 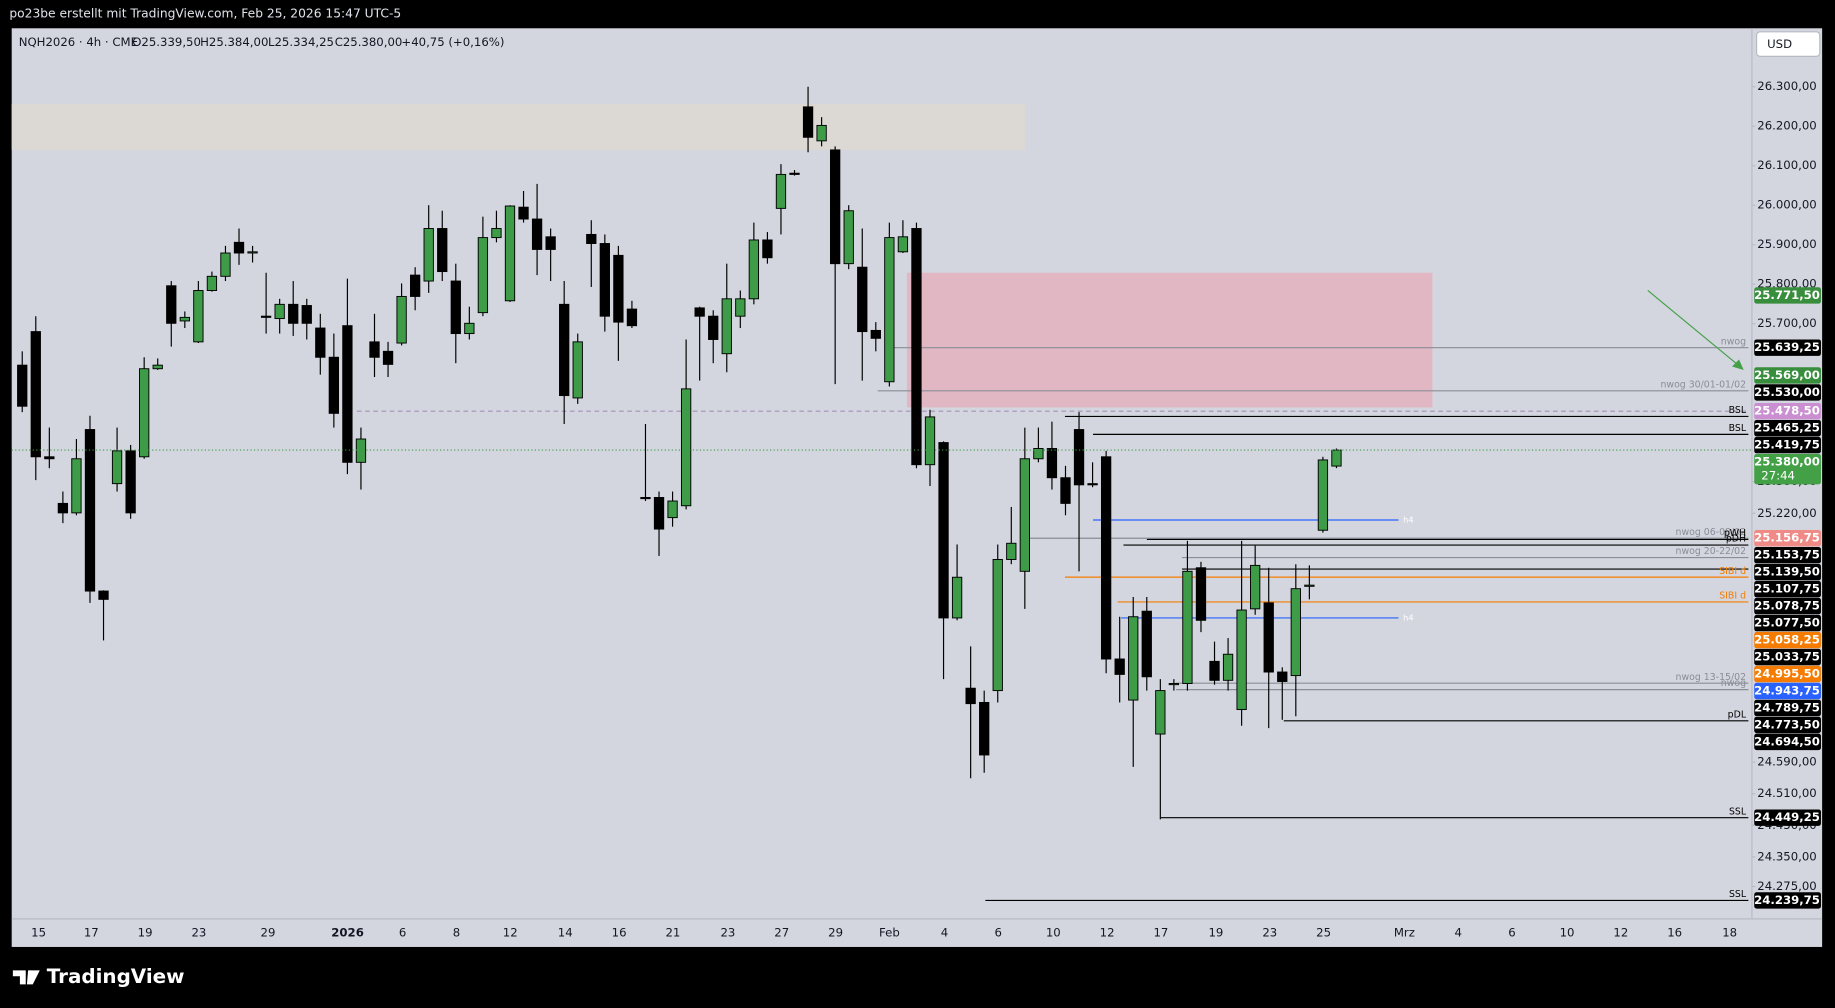 I want to click on x-tick-label: 25, so click(x=1323, y=932).